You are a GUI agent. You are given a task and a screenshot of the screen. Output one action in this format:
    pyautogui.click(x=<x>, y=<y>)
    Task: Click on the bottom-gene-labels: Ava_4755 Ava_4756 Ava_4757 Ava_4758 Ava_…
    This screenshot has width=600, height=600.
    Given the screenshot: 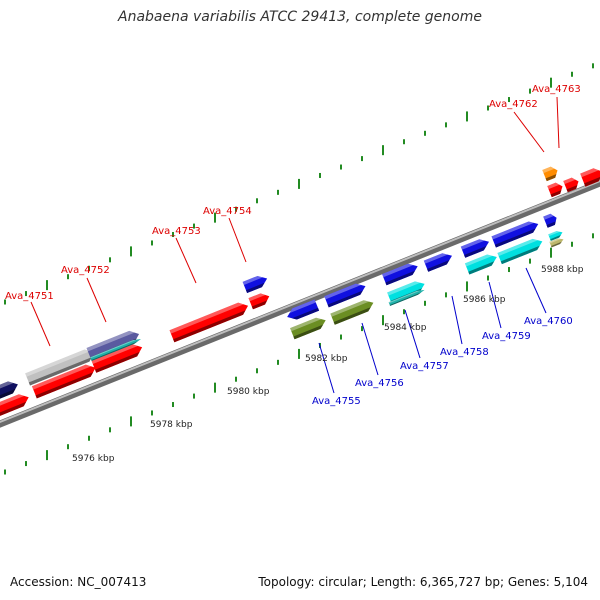 What is the action you would take?
    pyautogui.click(x=442, y=361)
    